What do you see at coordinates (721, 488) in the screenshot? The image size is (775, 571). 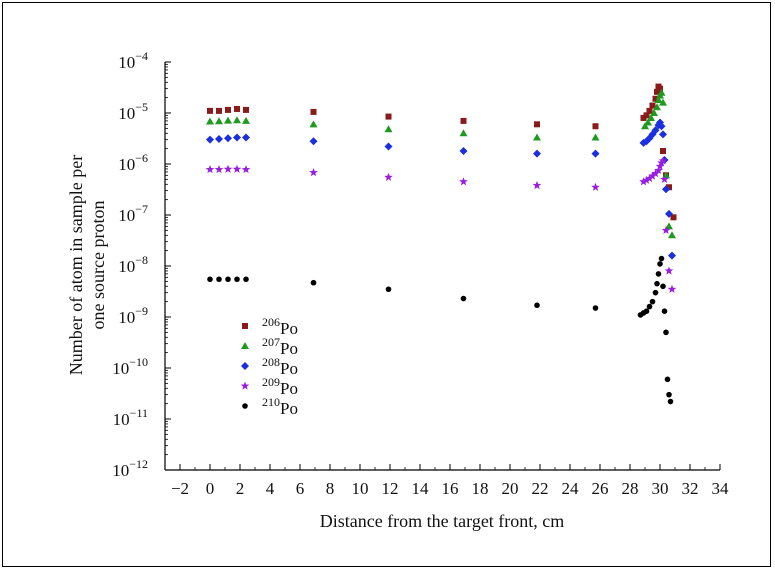 I see `x-tick-label: 34` at bounding box center [721, 488].